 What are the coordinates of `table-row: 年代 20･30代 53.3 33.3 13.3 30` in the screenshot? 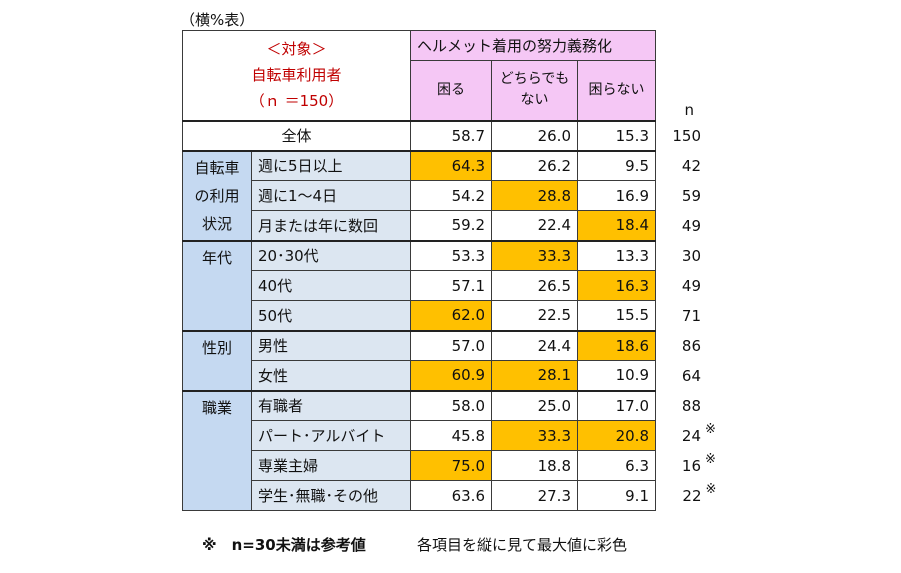 It's located at (449, 285).